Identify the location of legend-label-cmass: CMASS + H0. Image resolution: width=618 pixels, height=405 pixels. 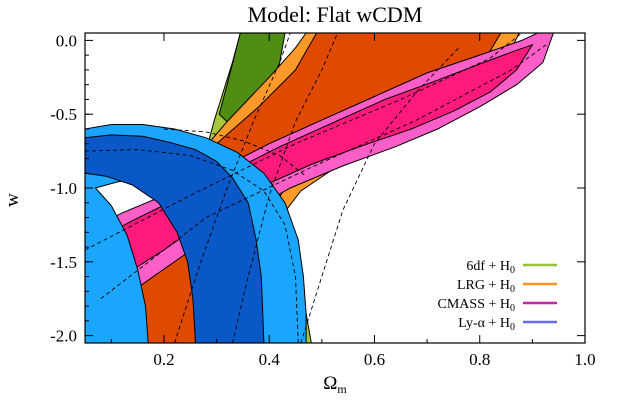
(476, 305).